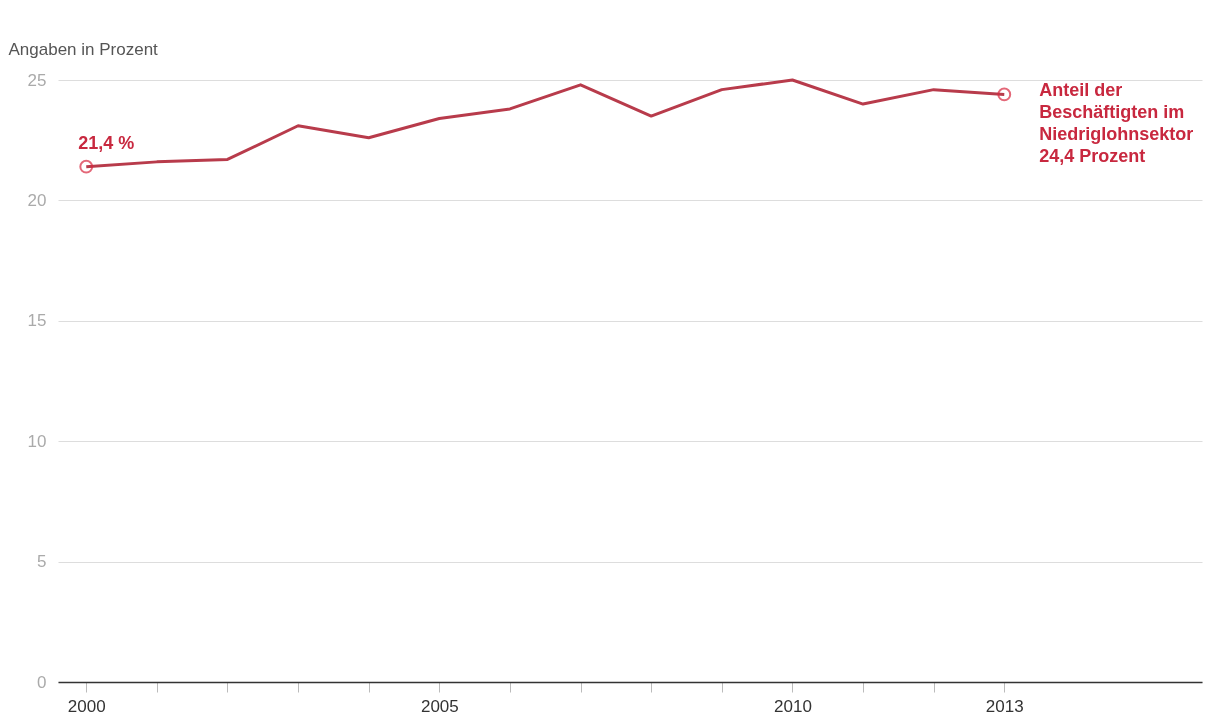  Describe the element at coordinates (83, 49) in the screenshot. I see `y-axis-title: Angaben in Prozent` at that location.